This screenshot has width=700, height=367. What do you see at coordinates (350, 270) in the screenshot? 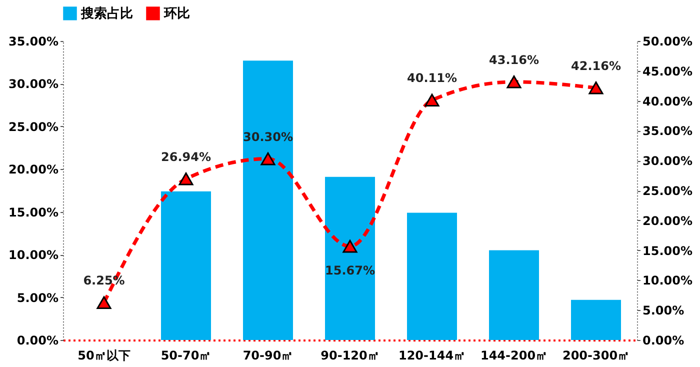
I see `data-label: 15.67%` at bounding box center [350, 270].